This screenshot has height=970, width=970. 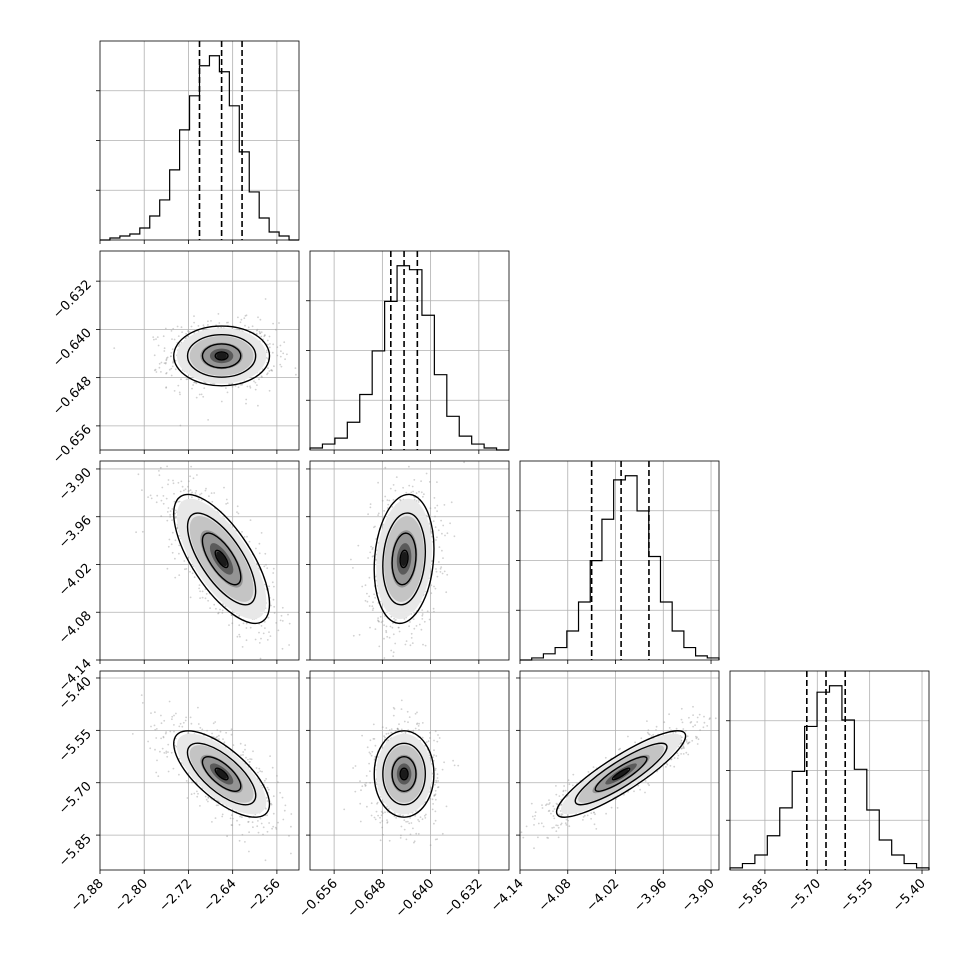 What do you see at coordinates (199, 350) in the screenshot?
I see `panel-frame` at bounding box center [199, 350].